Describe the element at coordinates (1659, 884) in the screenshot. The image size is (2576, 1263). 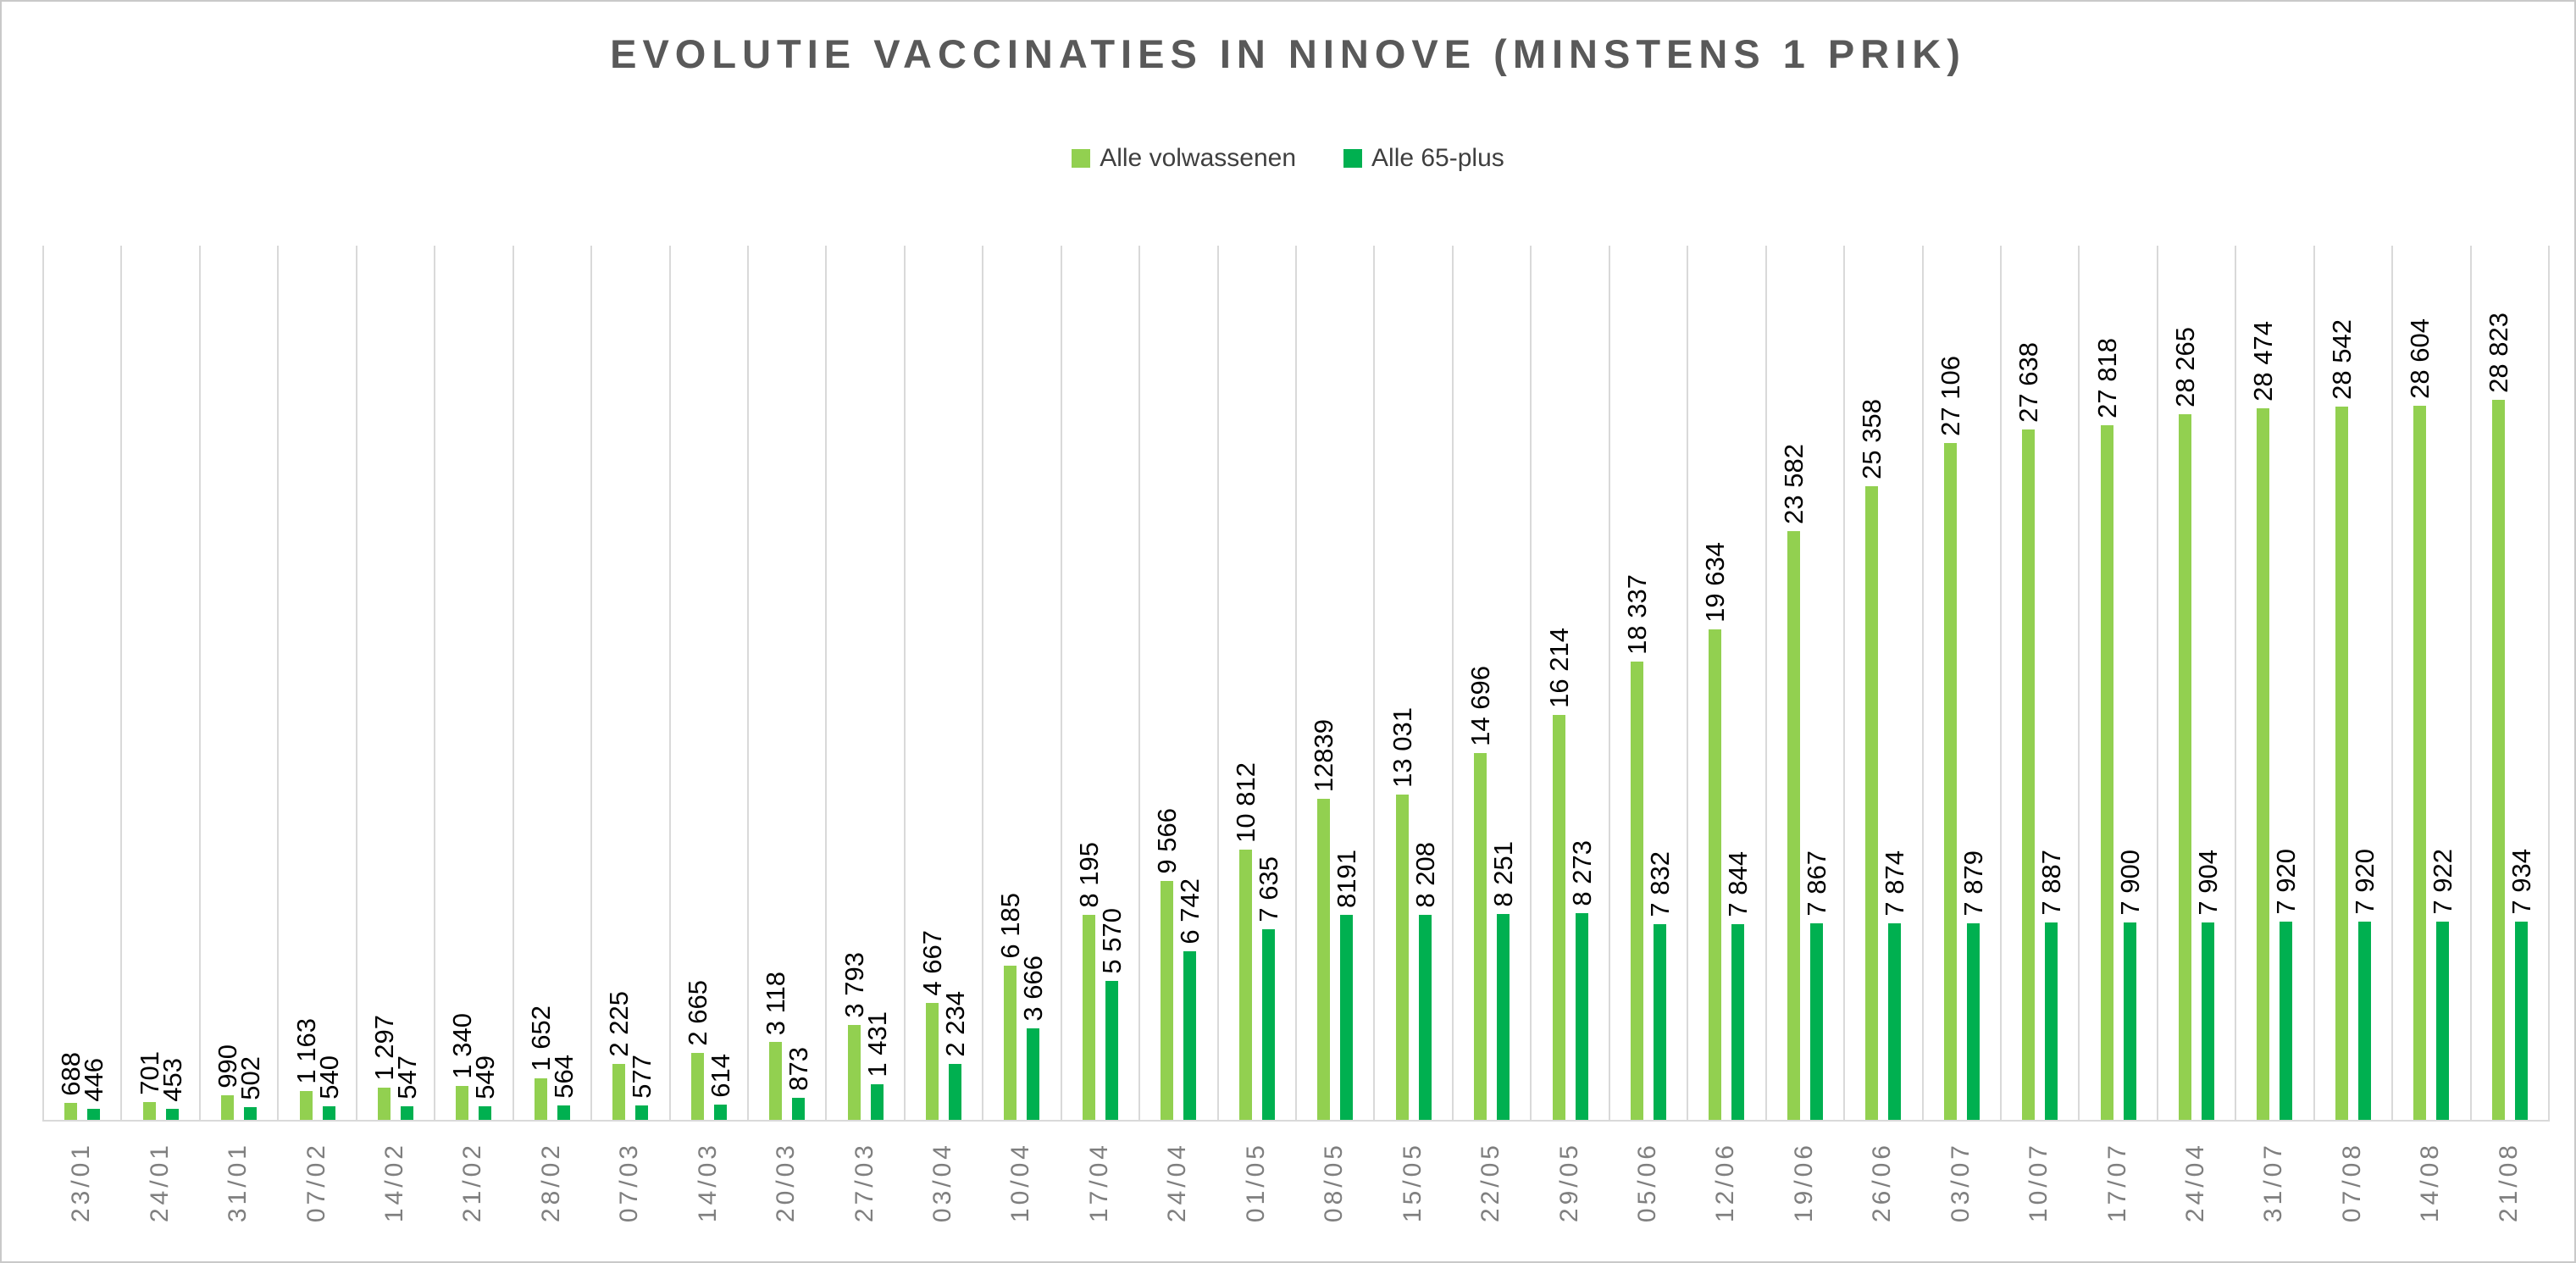
I see `value-label-alle-65plus: 7 832` at that location.